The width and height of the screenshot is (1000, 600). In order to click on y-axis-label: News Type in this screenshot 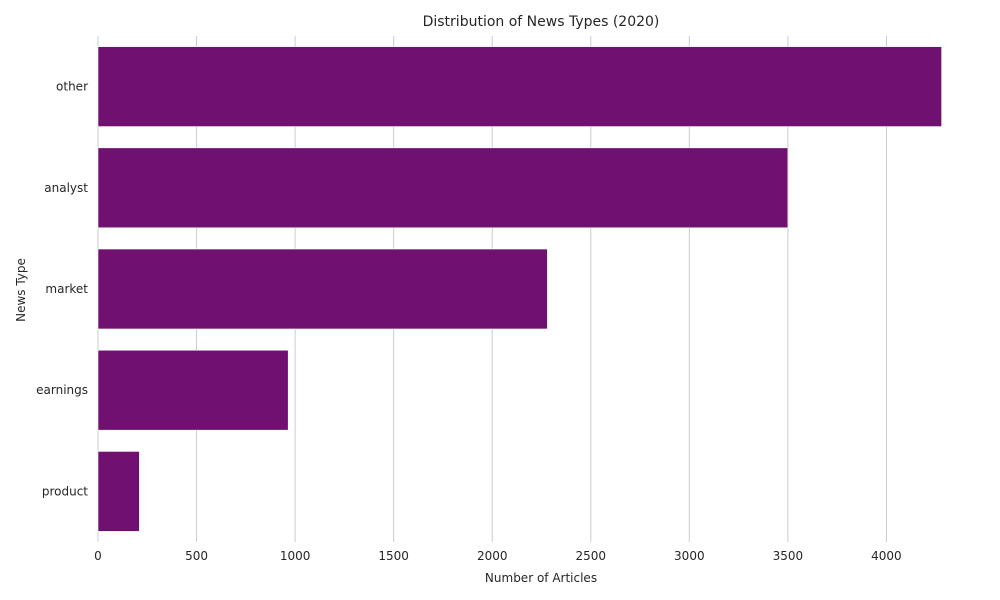, I will do `click(21, 290)`.